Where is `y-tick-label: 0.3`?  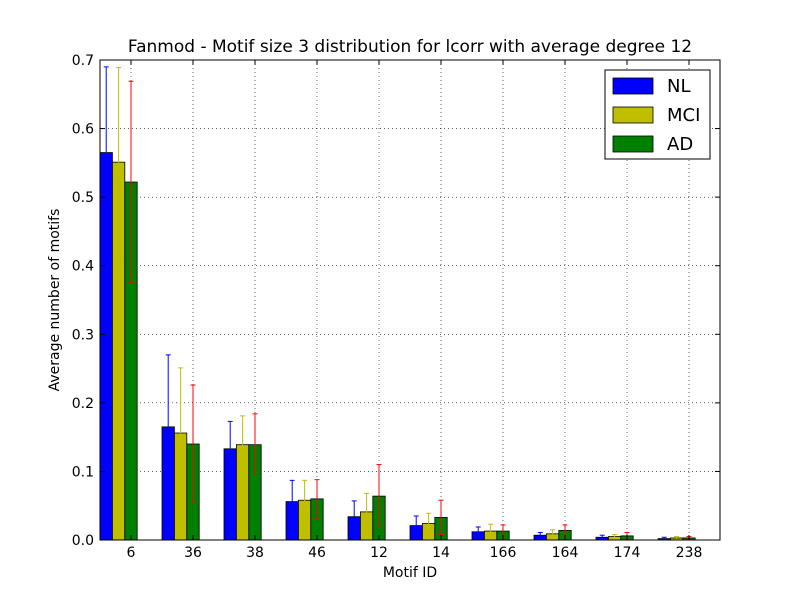 y-tick-label: 0.3 is located at coordinates (83, 335).